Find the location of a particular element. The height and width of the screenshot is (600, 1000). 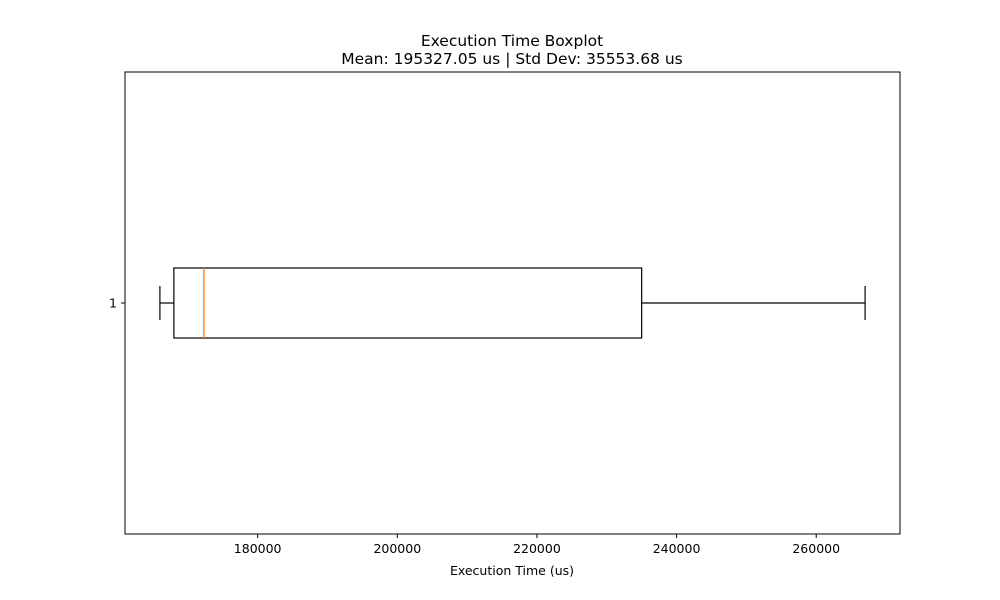

x-tick-label: 200000 is located at coordinates (397, 548).